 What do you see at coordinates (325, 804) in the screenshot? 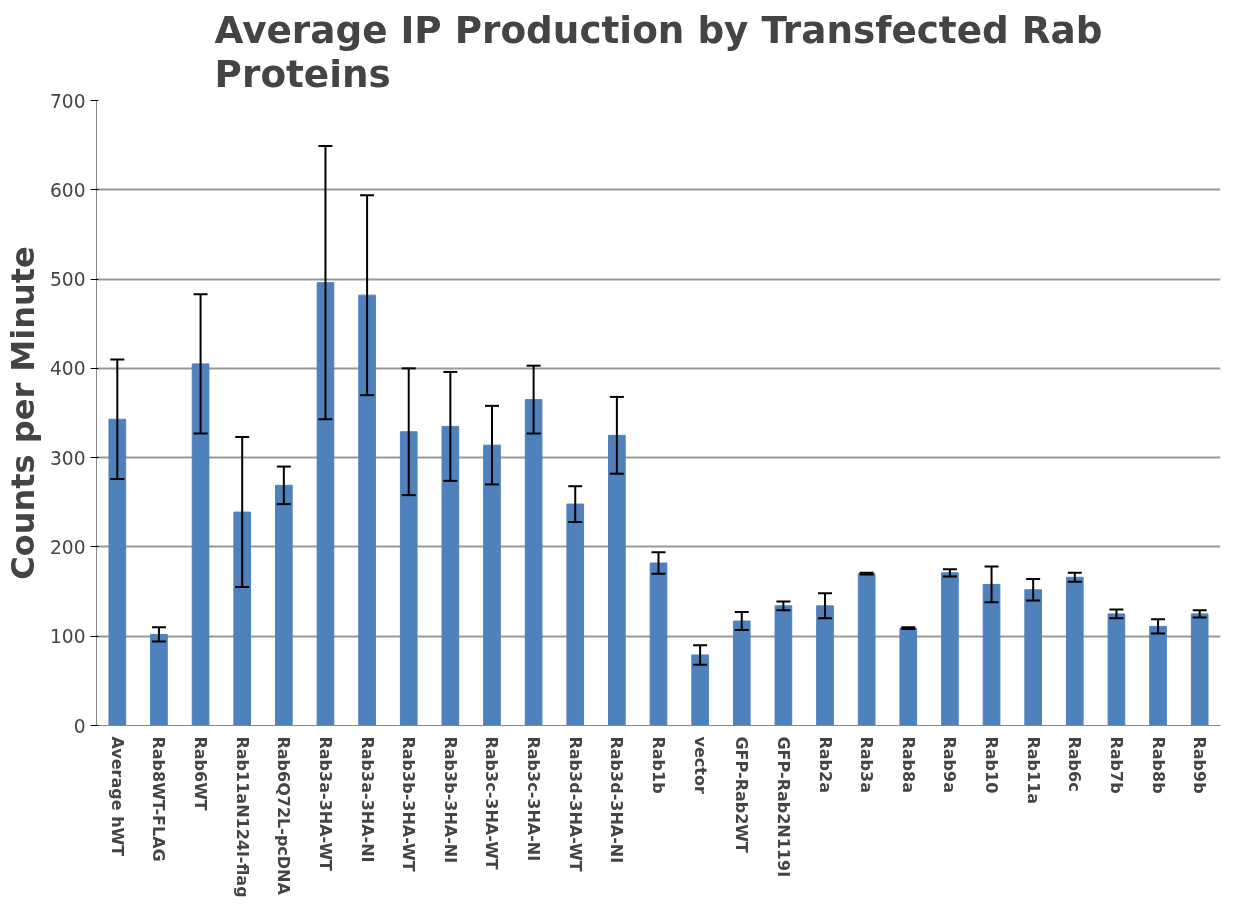
I see `x-tick-label: Rab3a-3HA-WT` at bounding box center [325, 804].